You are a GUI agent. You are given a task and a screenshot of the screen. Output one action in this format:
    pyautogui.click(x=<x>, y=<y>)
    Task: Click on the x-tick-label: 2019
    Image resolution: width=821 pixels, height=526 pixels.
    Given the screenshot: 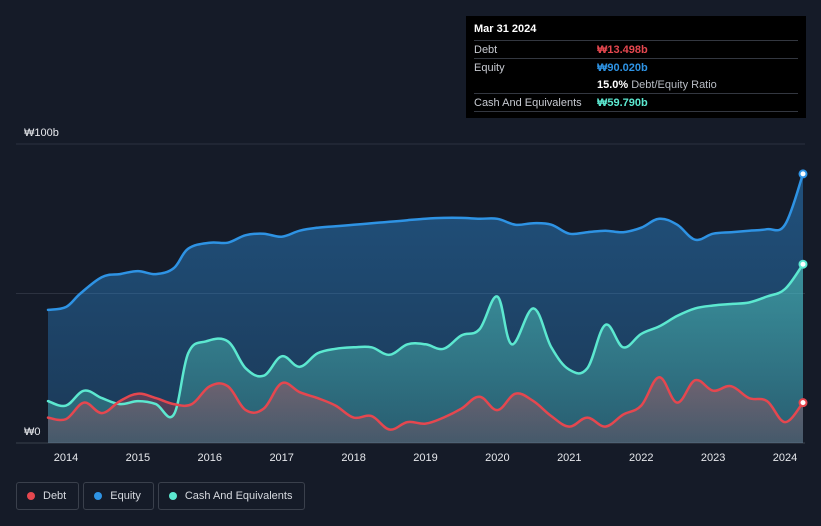 What is the action you would take?
    pyautogui.click(x=425, y=458)
    